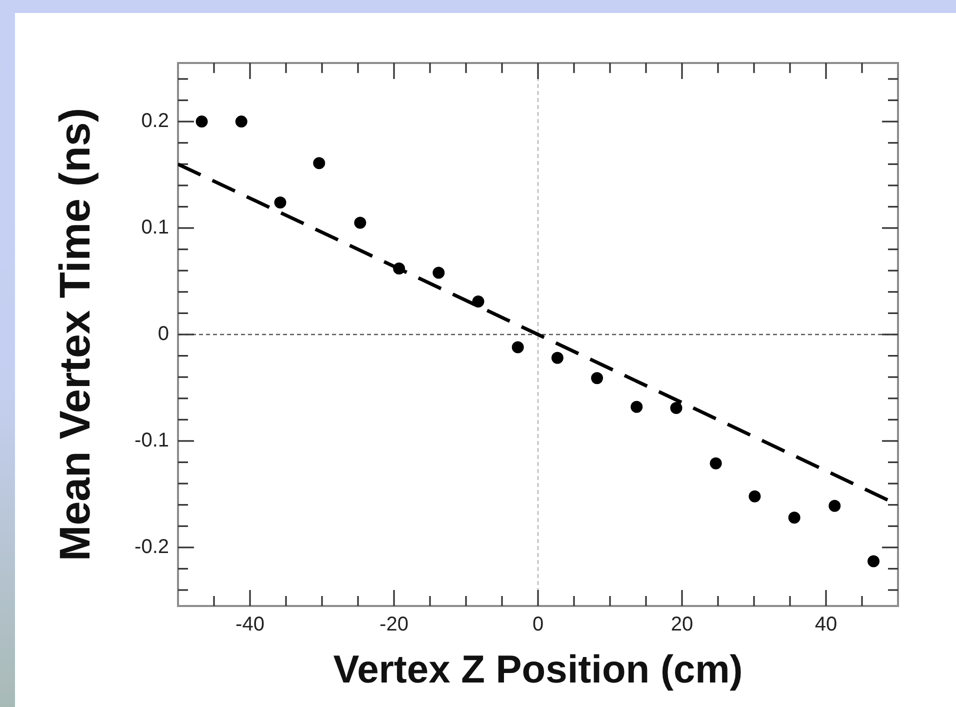 The height and width of the screenshot is (707, 956). Describe the element at coordinates (538, 670) in the screenshot. I see `x-axis-title: Vertex Z Position (cm)` at that location.